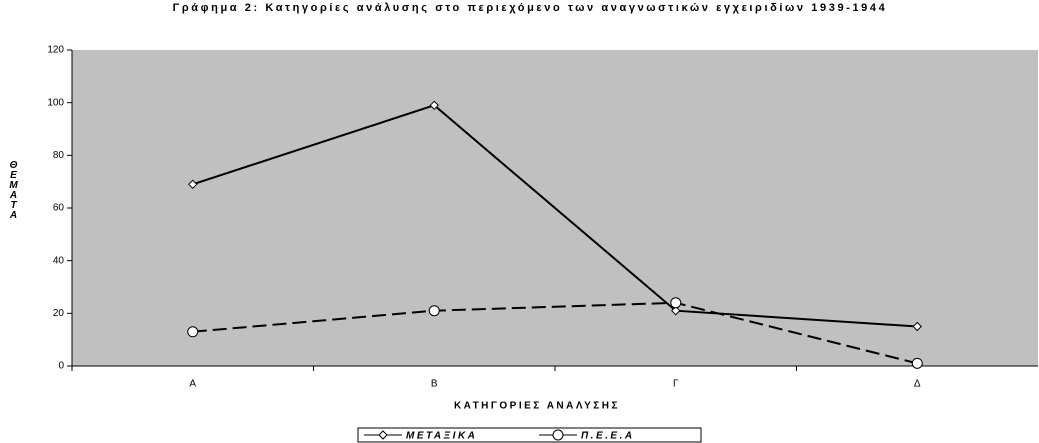  Describe the element at coordinates (676, 384) in the screenshot. I see `x-tick-label: Γ` at that location.